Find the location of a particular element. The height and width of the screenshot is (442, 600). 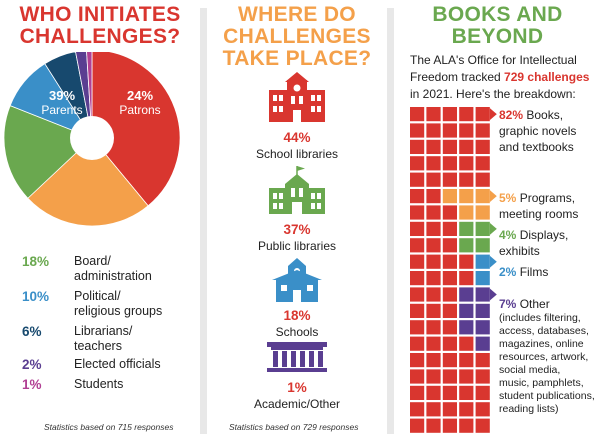

legend-label: Board/administration is located at coordinates (113, 268).